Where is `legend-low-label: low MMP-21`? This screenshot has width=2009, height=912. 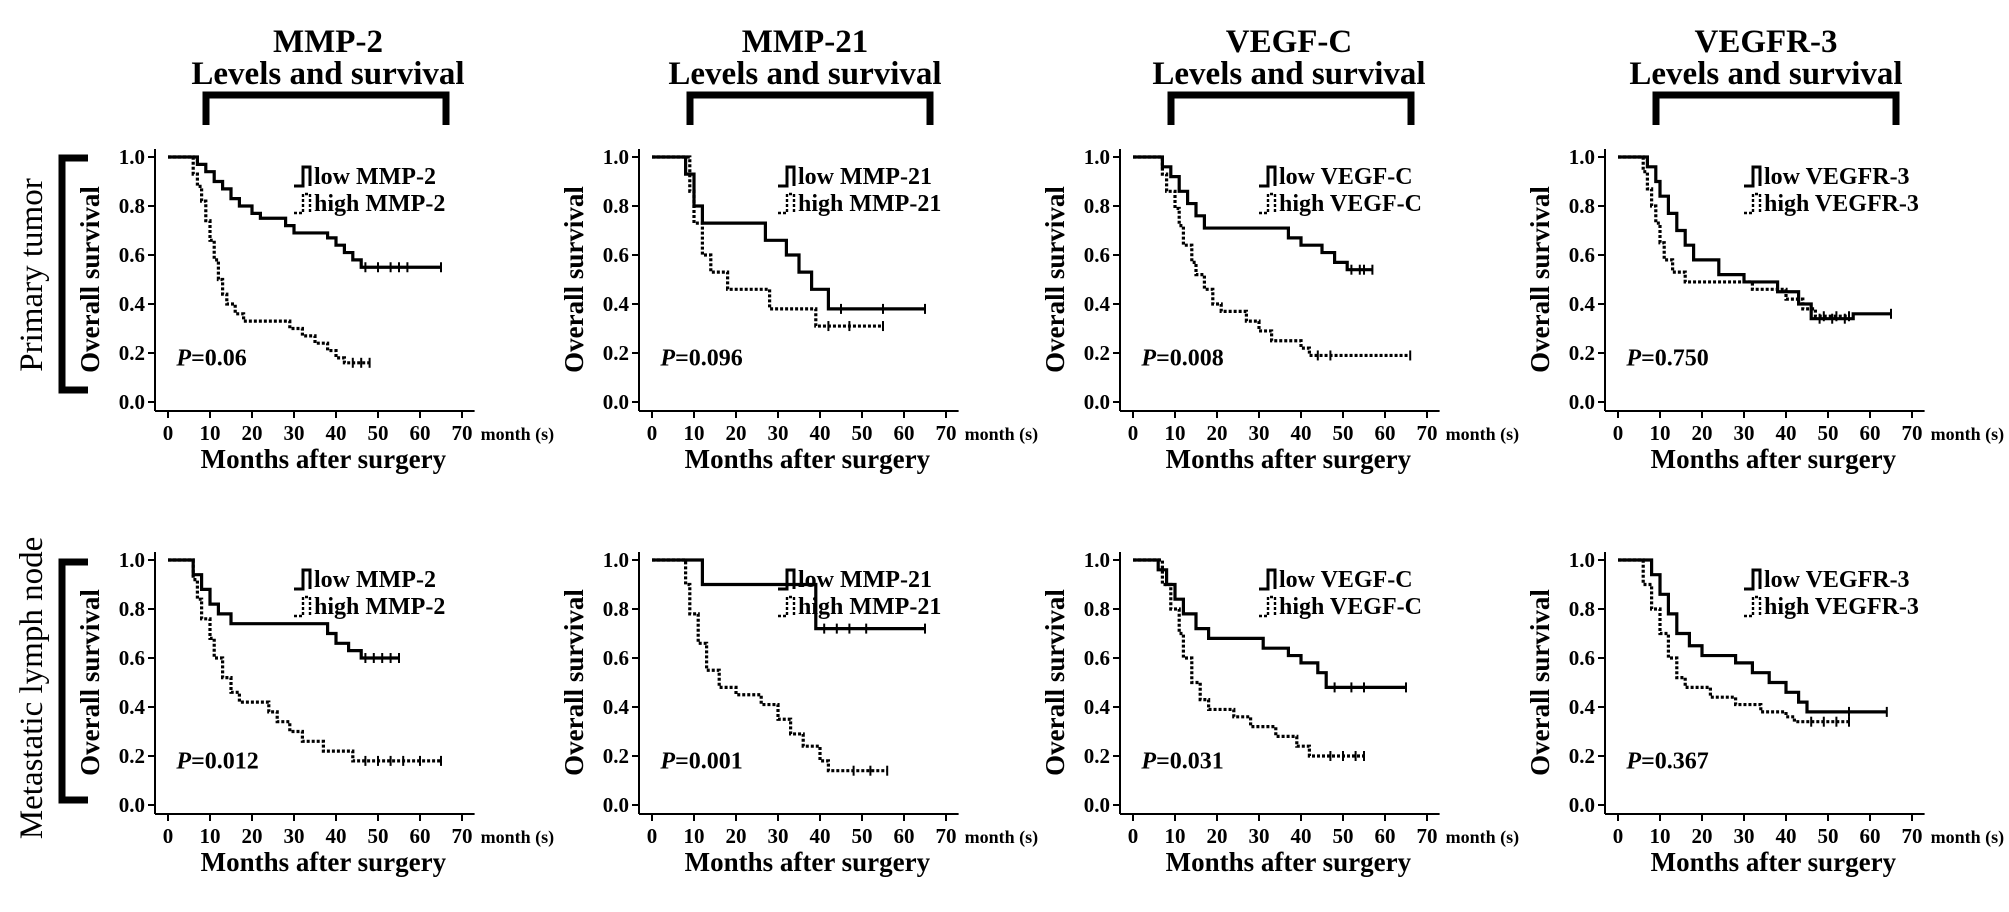 legend-low-label: low MMP-21 is located at coordinates (865, 580).